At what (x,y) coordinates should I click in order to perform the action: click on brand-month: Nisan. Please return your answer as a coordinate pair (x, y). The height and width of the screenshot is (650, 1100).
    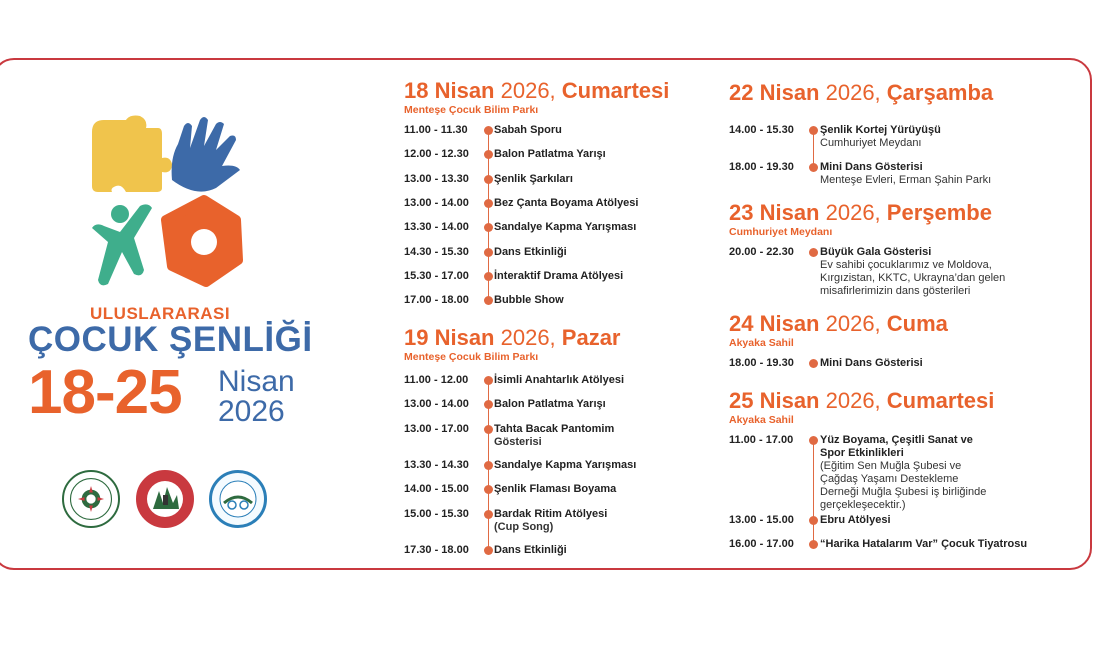
    Looking at the image, I should click on (256, 381).